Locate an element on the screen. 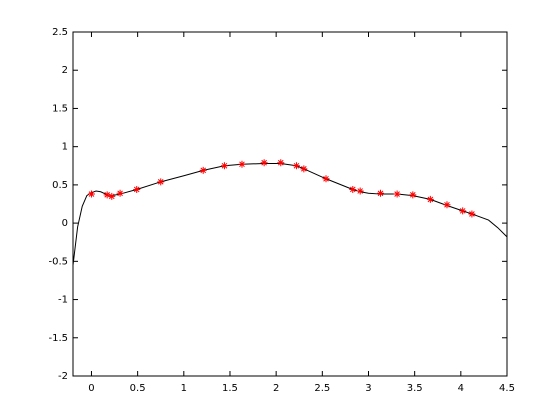 The image size is (560, 420). x-tick-label: 2 is located at coordinates (276, 388).